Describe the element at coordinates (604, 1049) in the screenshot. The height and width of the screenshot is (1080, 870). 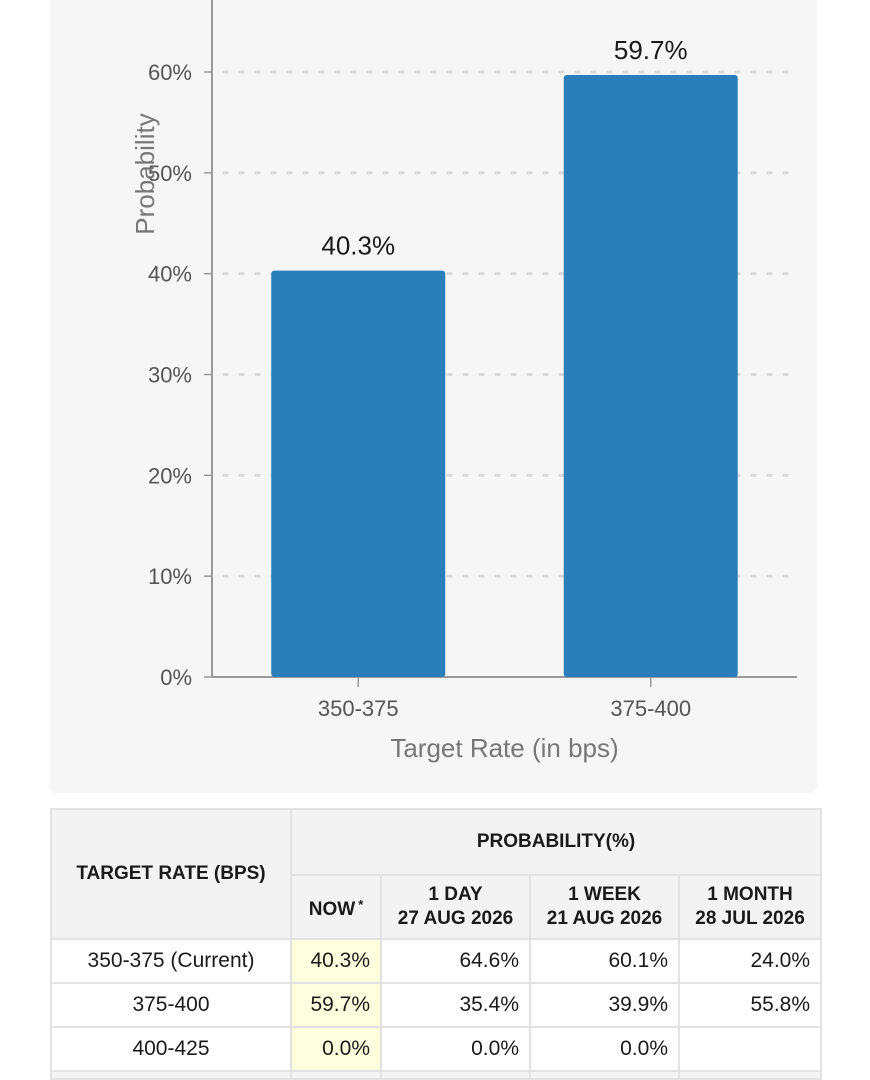
I see `week-value: 0.0%` at that location.